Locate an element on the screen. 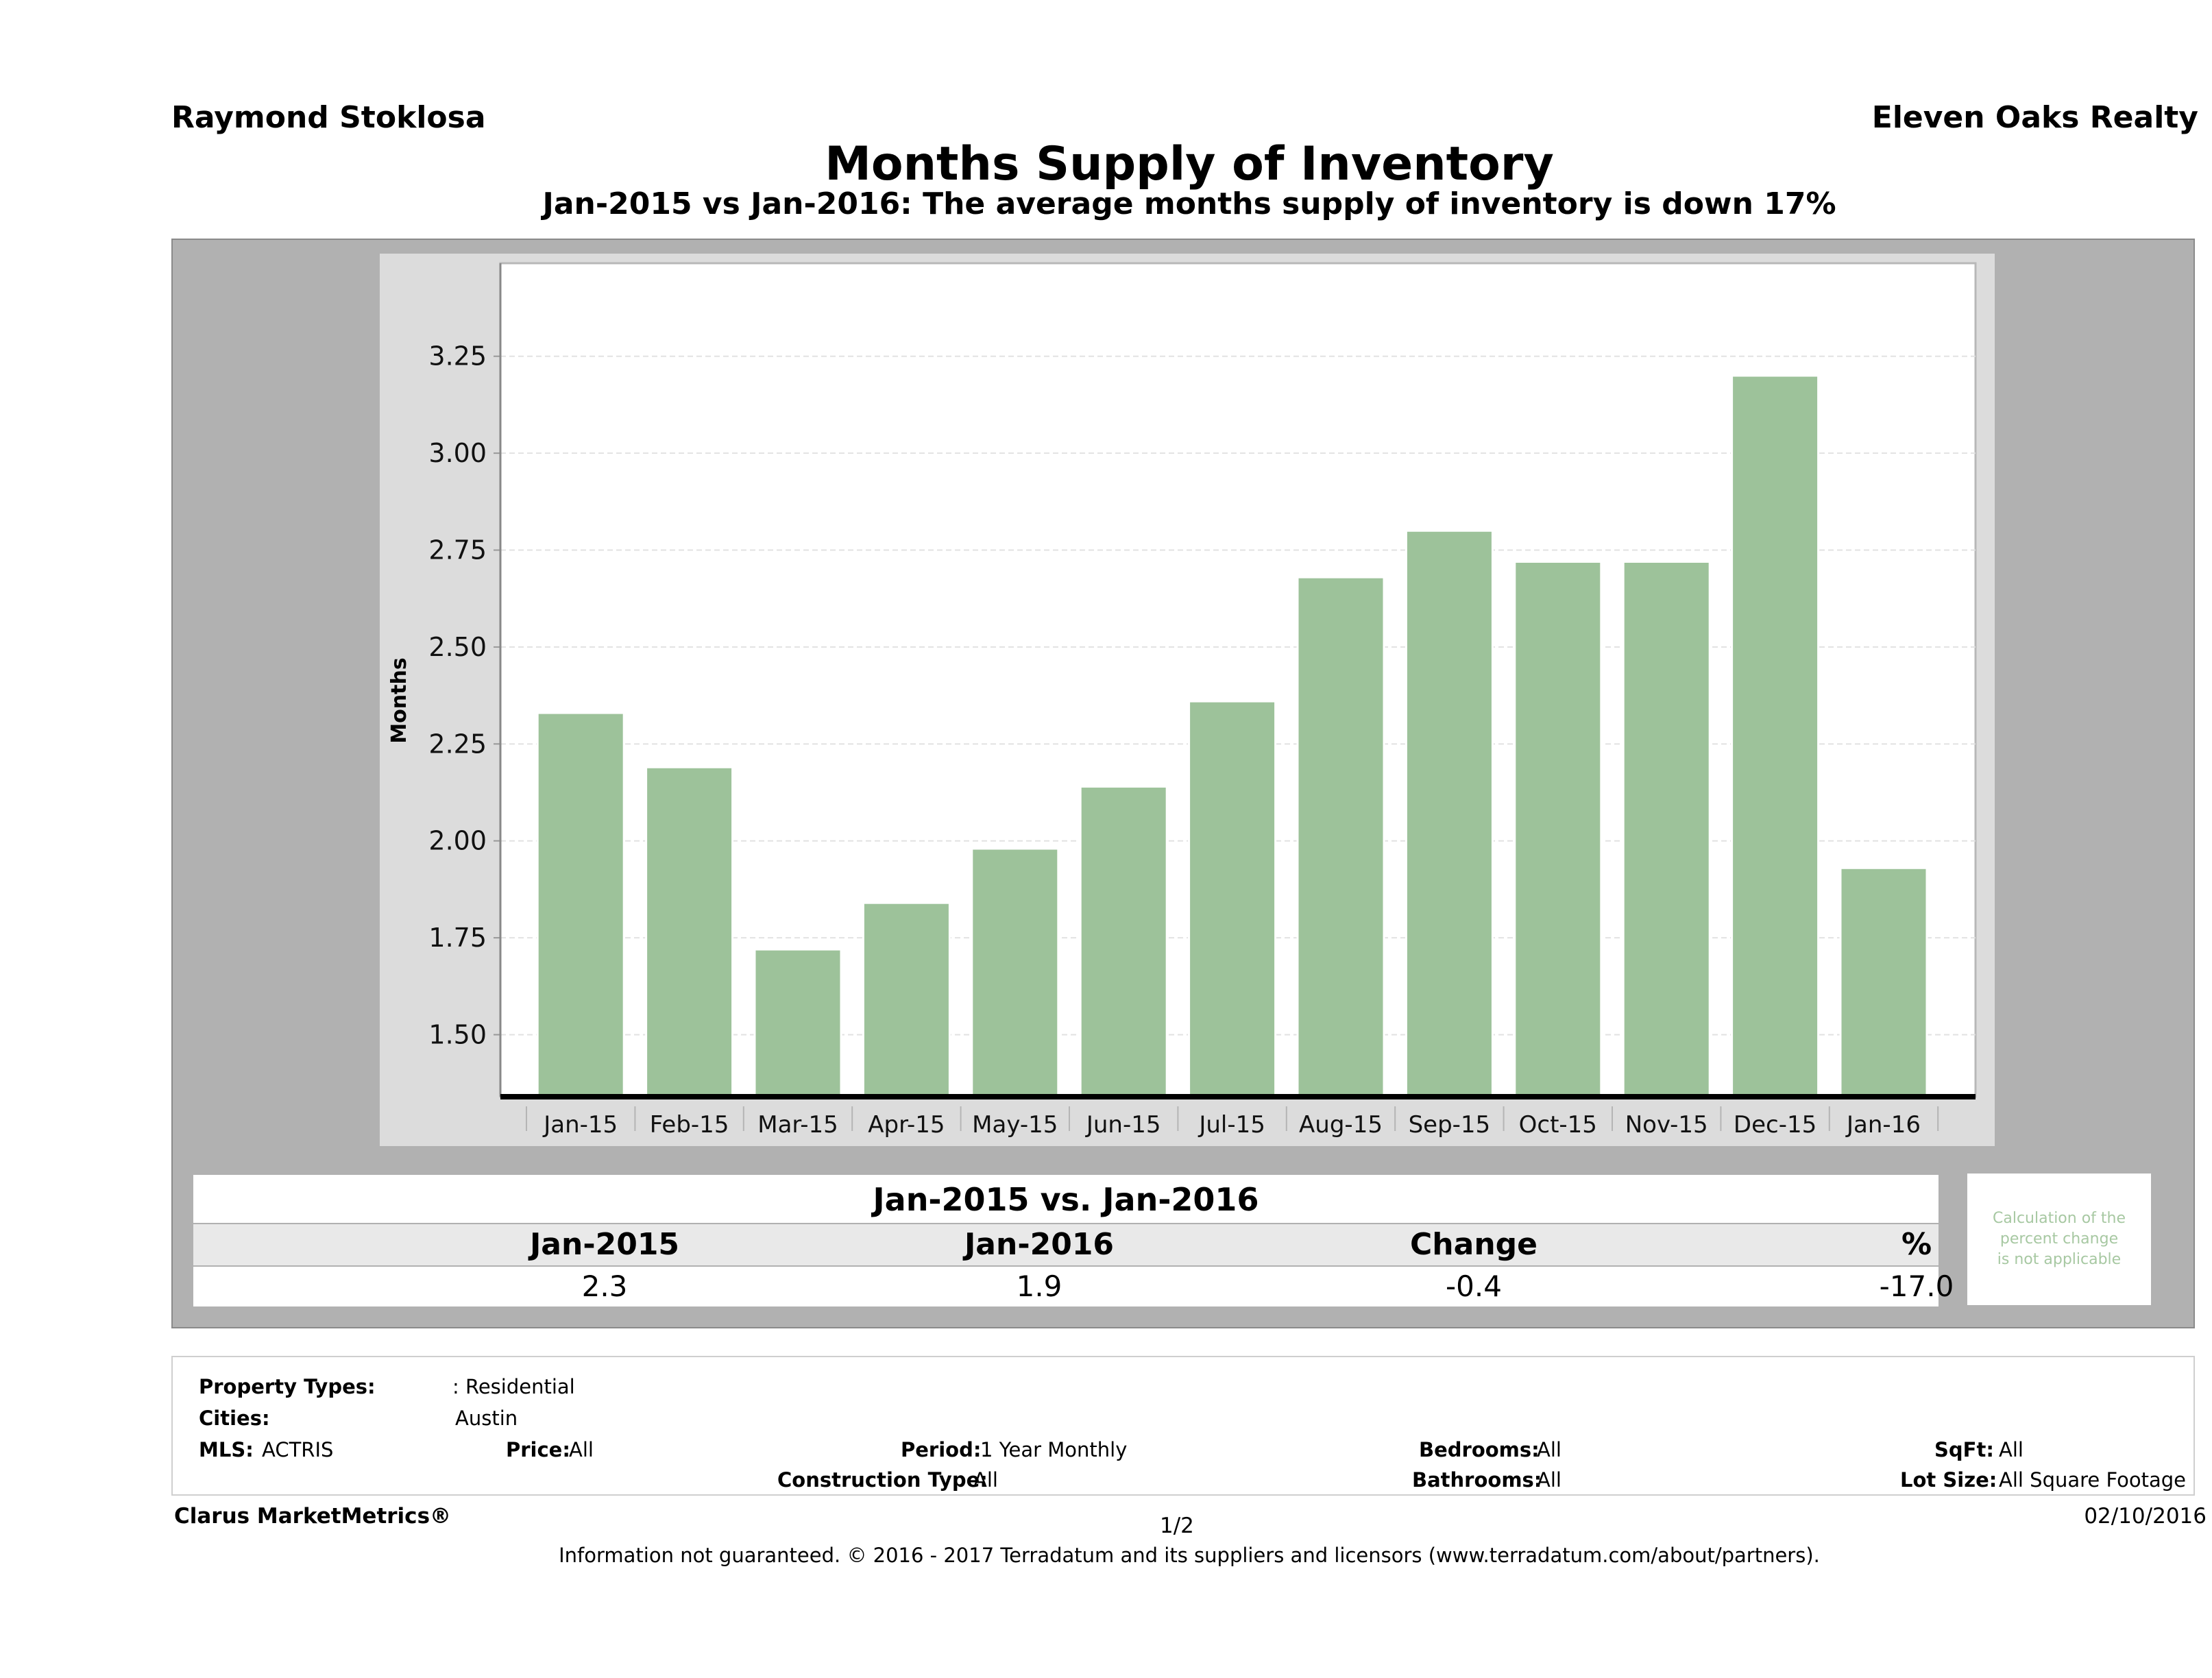 The image size is (2212, 1678). comparison-header-row: Jan-2015 Jan-2016 Change % is located at coordinates (1065, 1244).